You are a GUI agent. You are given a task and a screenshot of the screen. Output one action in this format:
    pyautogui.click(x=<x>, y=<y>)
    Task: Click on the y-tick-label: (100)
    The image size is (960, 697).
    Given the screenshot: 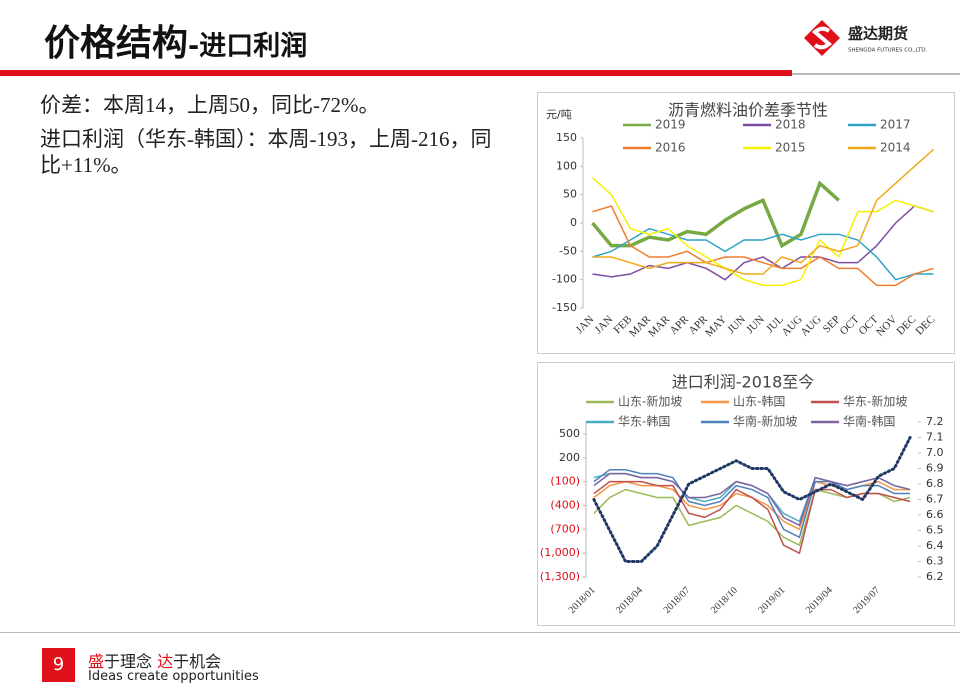 What is the action you would take?
    pyautogui.click(x=565, y=481)
    